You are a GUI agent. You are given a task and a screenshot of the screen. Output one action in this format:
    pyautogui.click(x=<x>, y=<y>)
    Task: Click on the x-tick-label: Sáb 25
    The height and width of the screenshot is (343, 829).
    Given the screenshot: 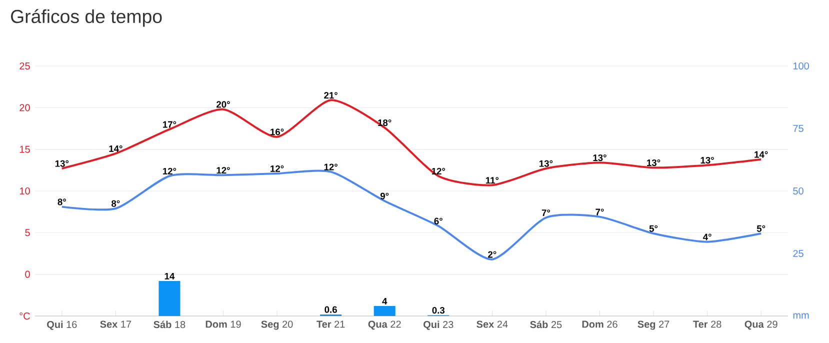 What is the action you would take?
    pyautogui.click(x=546, y=324)
    